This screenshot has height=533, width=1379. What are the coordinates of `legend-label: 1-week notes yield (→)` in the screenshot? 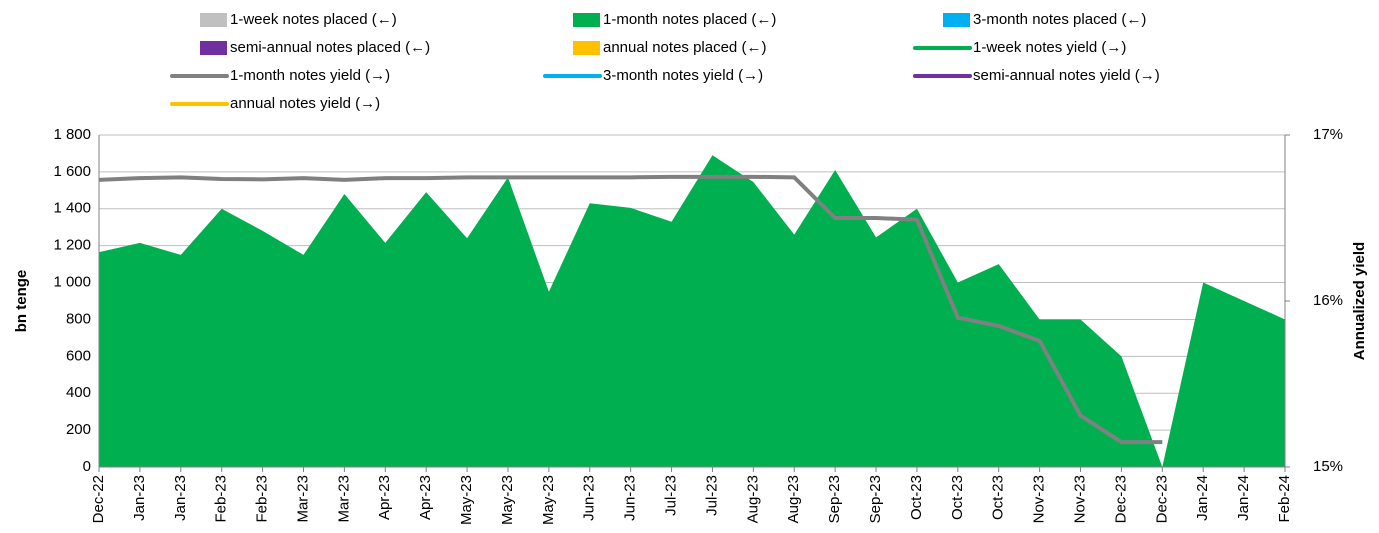 It's located at (1049, 47).